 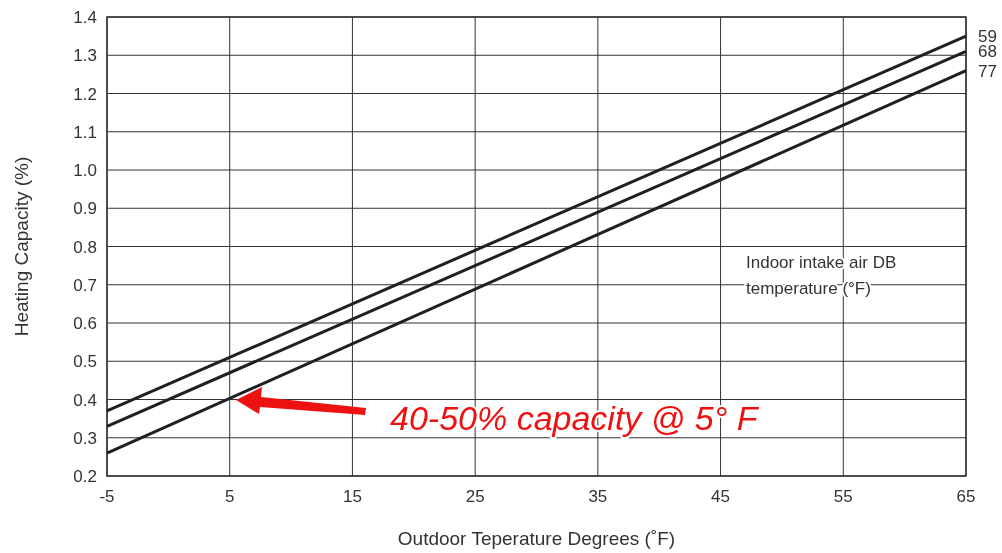 I want to click on x-tick-label: 45, so click(x=721, y=496).